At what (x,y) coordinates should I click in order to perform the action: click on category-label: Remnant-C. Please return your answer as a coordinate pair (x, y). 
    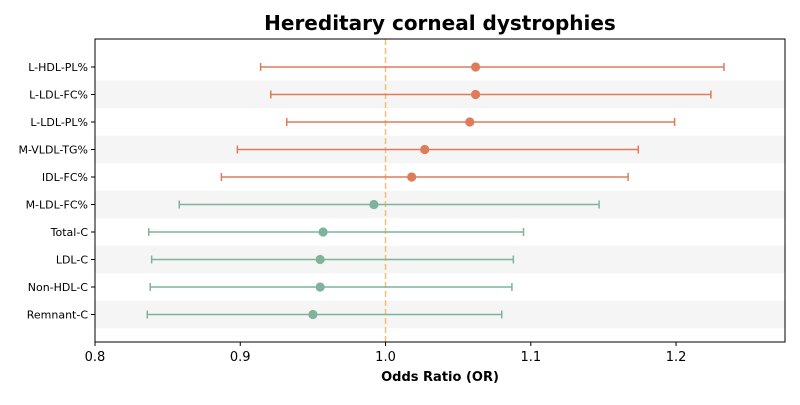
    Looking at the image, I should click on (58, 315).